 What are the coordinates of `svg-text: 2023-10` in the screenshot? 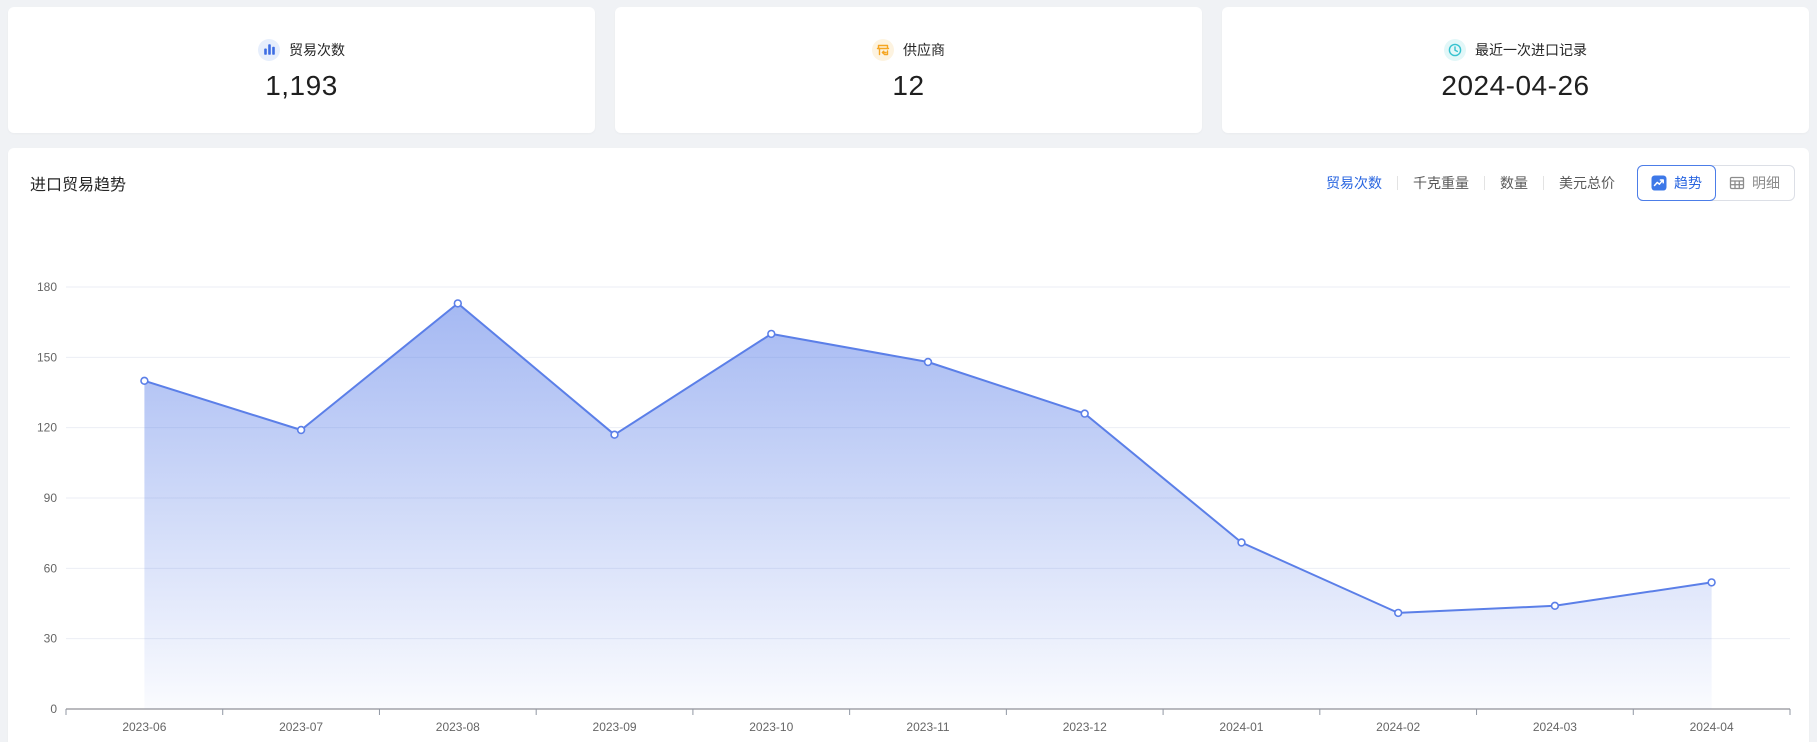 It's located at (771, 727).